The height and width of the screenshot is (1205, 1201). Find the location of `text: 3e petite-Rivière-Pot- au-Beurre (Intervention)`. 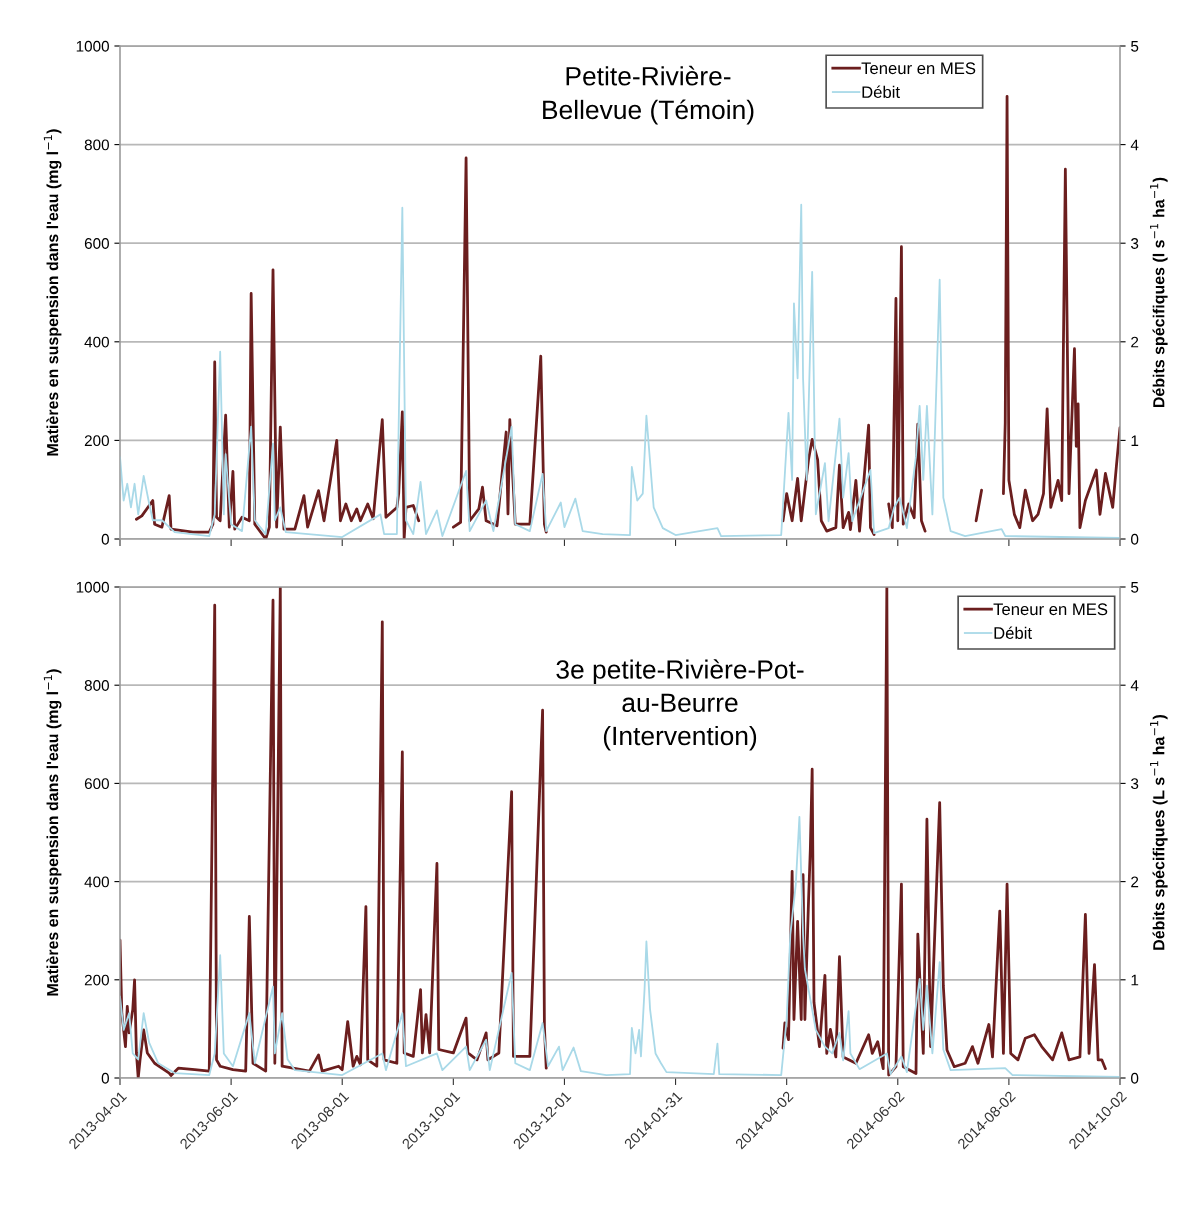

text: 3e petite-Rivière-Pot- au-Beurre (Intervention) is located at coordinates (680, 705).